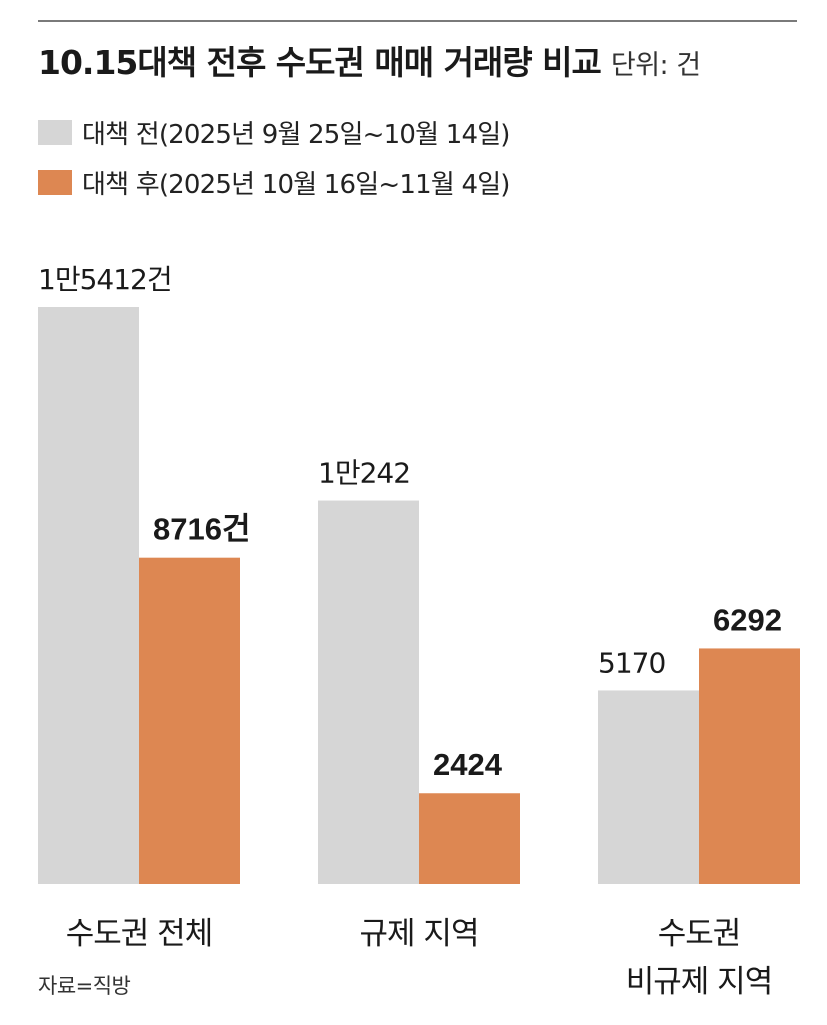 This screenshot has width=827, height=1025. I want to click on legend-swatch-after, so click(55, 182).